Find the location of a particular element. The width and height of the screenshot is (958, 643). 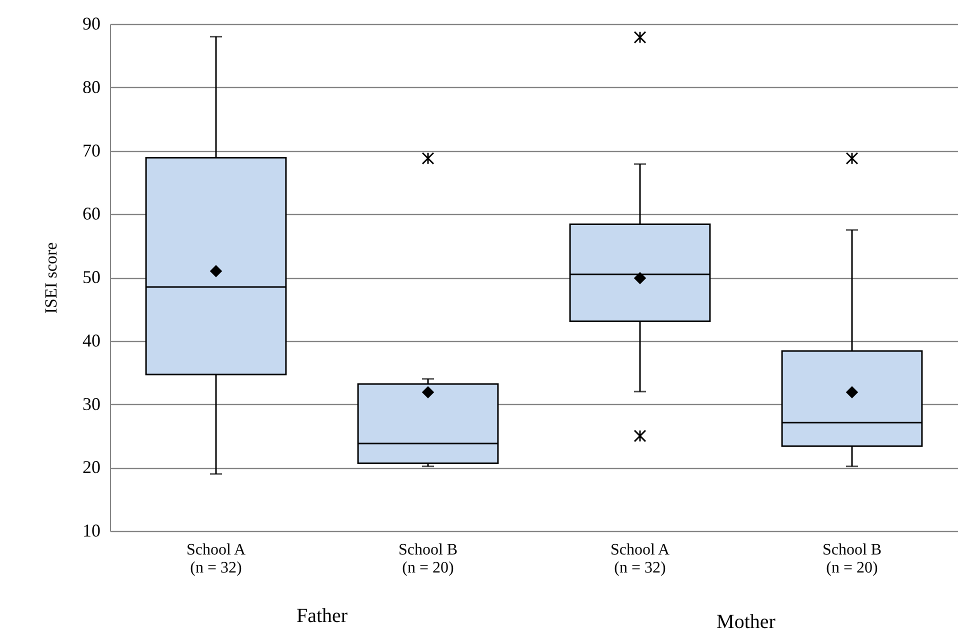

y-tick-label: 30 is located at coordinates (91, 404).